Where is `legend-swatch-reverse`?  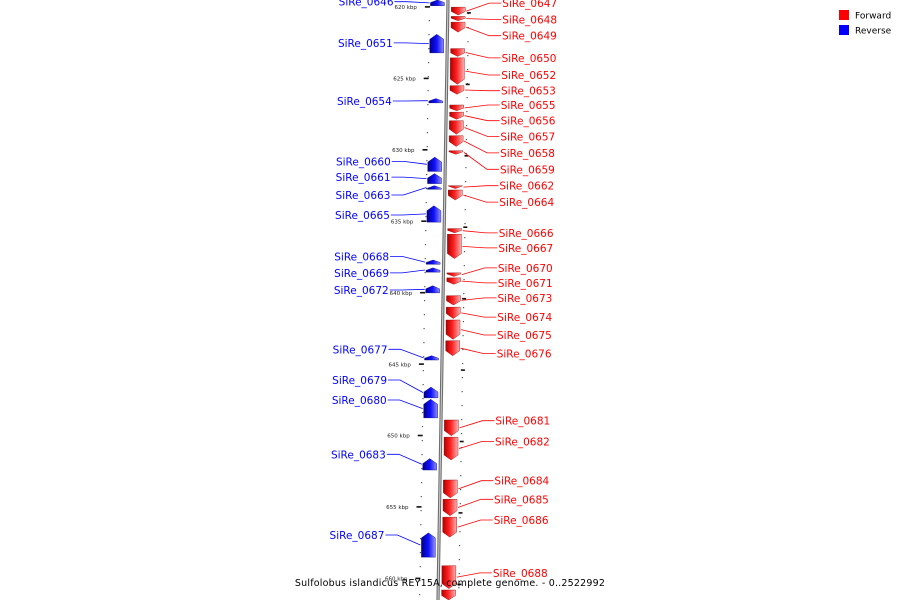 legend-swatch-reverse is located at coordinates (844, 30).